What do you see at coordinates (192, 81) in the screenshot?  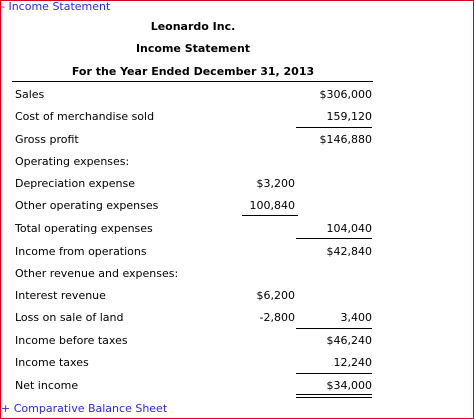 I see `header-rule` at bounding box center [192, 81].